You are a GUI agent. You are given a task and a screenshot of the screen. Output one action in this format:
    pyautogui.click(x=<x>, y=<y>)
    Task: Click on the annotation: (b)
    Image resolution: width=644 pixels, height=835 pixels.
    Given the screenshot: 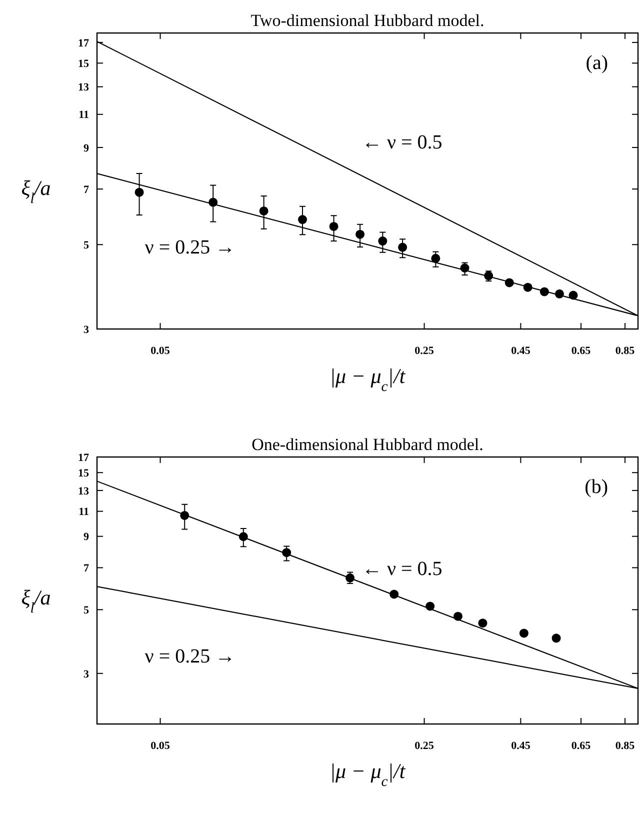 What is the action you would take?
    pyautogui.click(x=596, y=487)
    